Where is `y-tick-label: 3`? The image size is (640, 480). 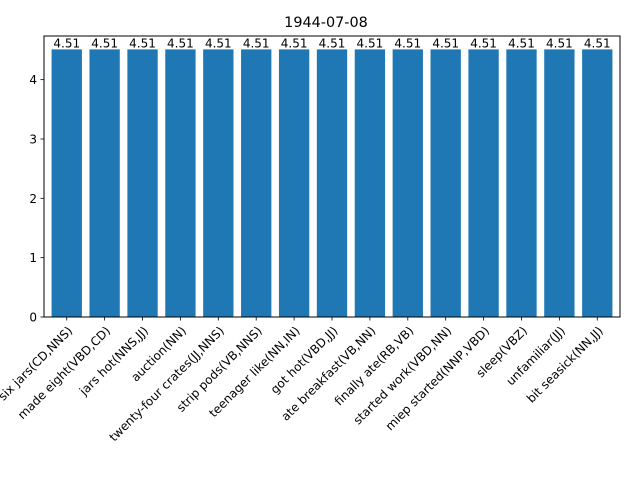
y-tick-label: 3 is located at coordinates (33, 139).